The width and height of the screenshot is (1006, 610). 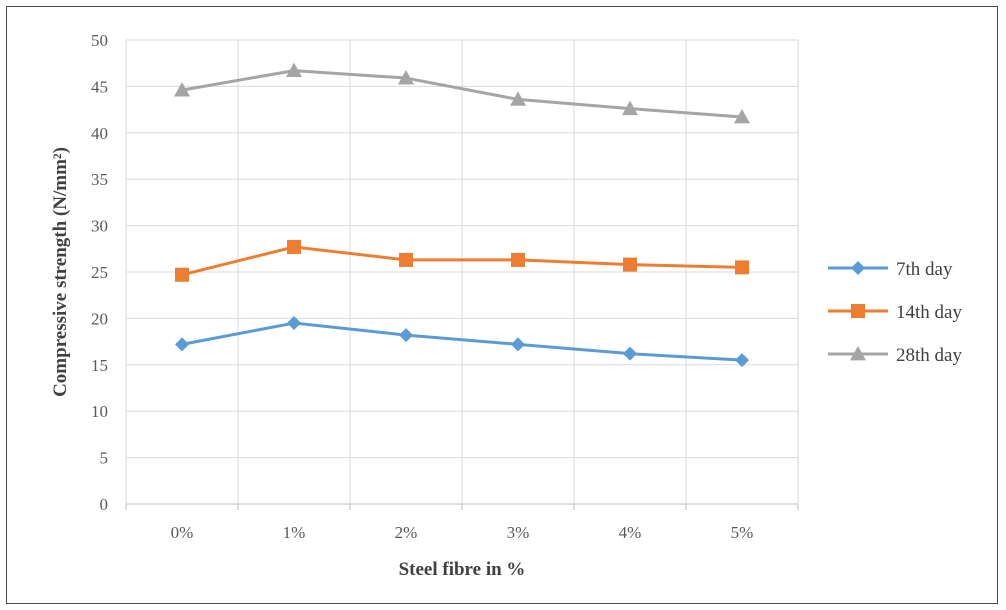 I want to click on y-tick-label: 25, so click(x=99, y=272).